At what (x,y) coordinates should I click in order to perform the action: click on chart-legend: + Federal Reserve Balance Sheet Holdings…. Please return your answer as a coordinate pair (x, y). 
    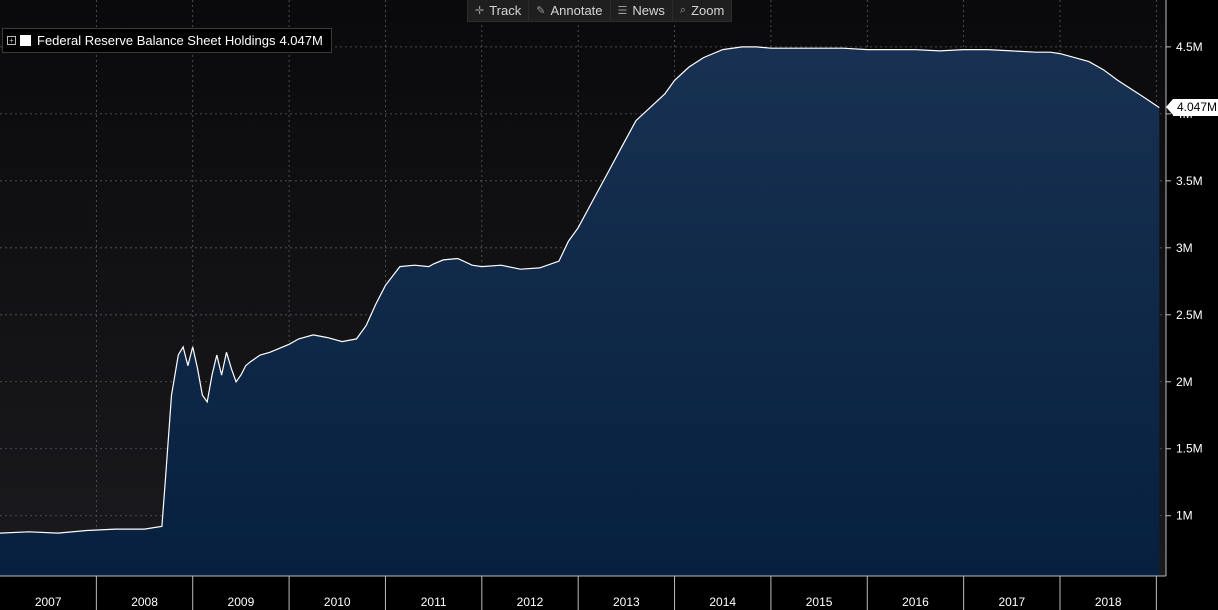
    Looking at the image, I should click on (167, 40).